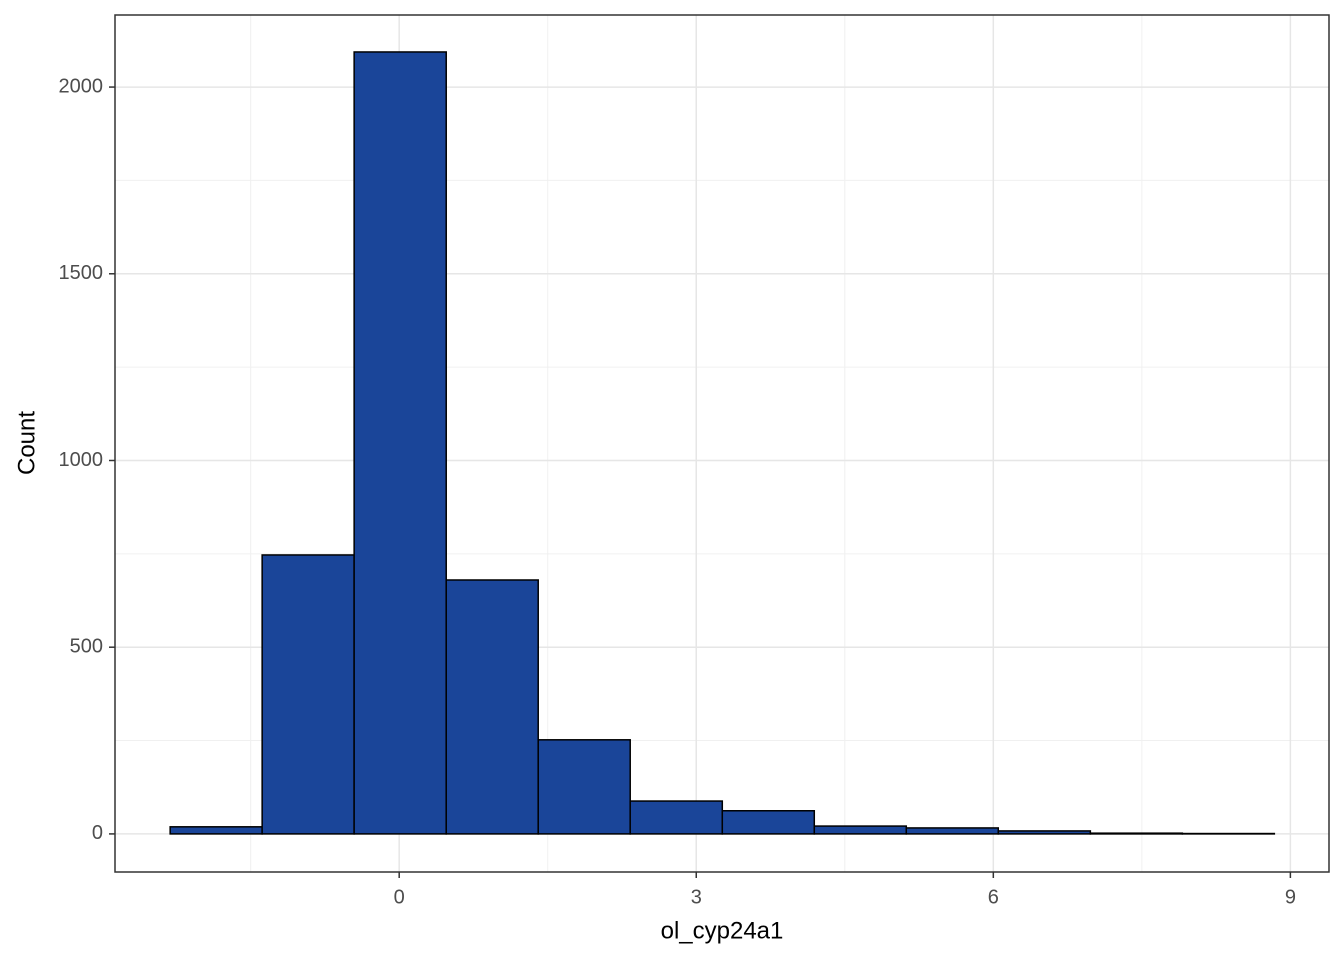  What do you see at coordinates (993, 897) in the screenshot?
I see `x-tick-label: 6` at bounding box center [993, 897].